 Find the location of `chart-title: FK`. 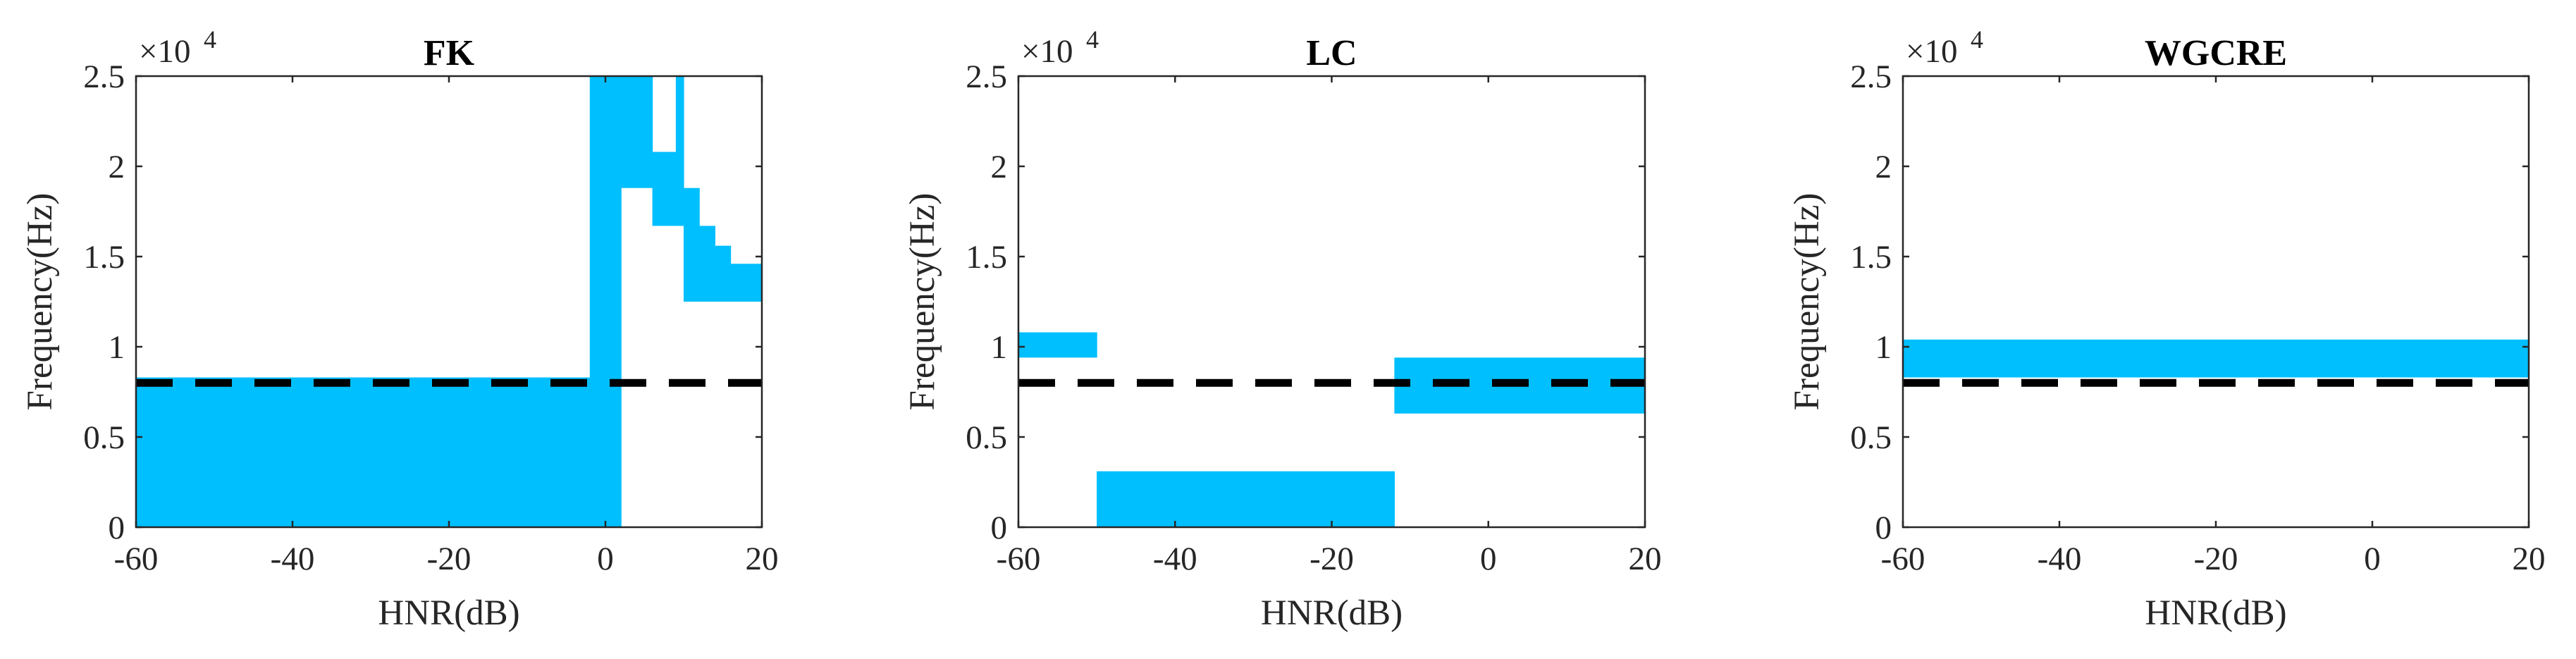

chart-title: FK is located at coordinates (450, 53).